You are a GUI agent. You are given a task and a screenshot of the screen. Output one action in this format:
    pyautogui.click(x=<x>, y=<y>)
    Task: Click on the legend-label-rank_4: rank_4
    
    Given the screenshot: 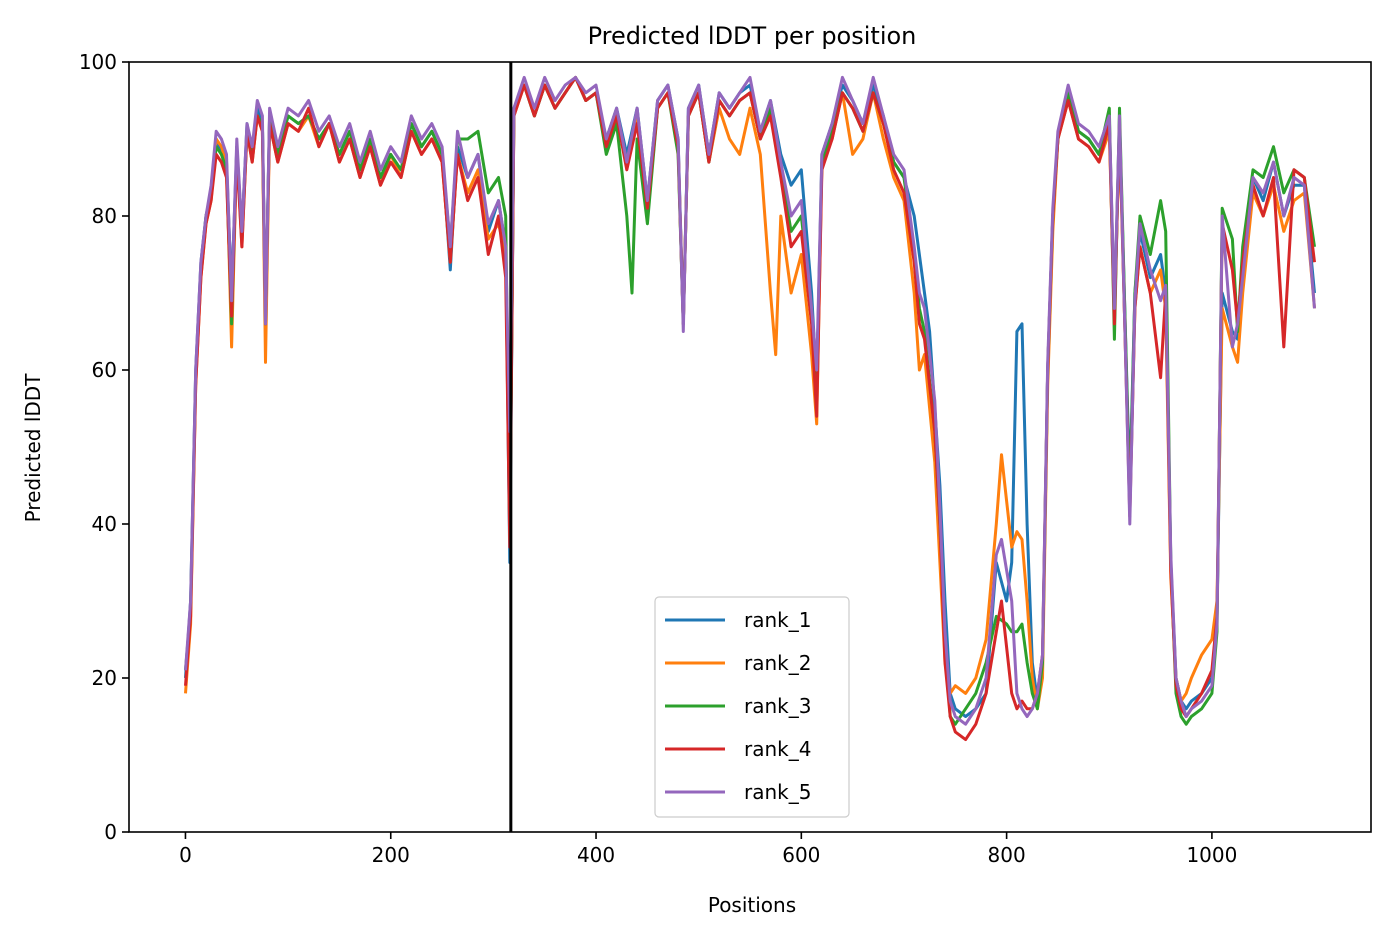 What is the action you would take?
    pyautogui.click(x=777, y=749)
    